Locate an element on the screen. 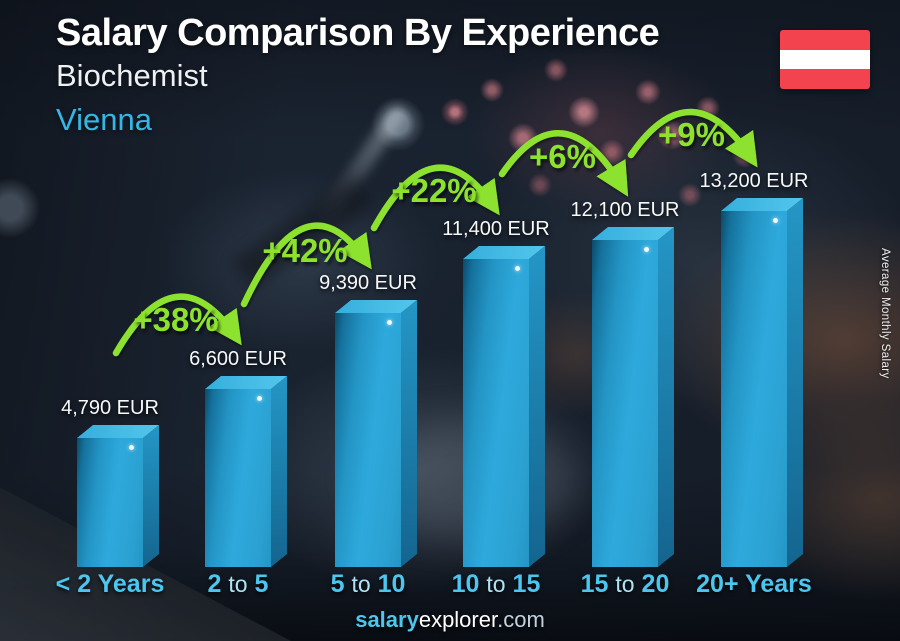  austria-flag-icon is located at coordinates (825, 59).